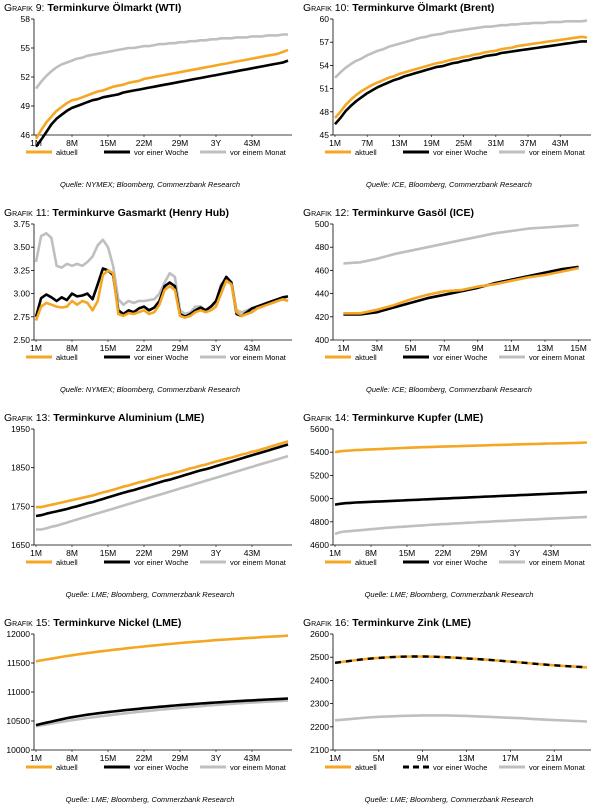  I want to click on x-tick-label: 7M, so click(367, 143).